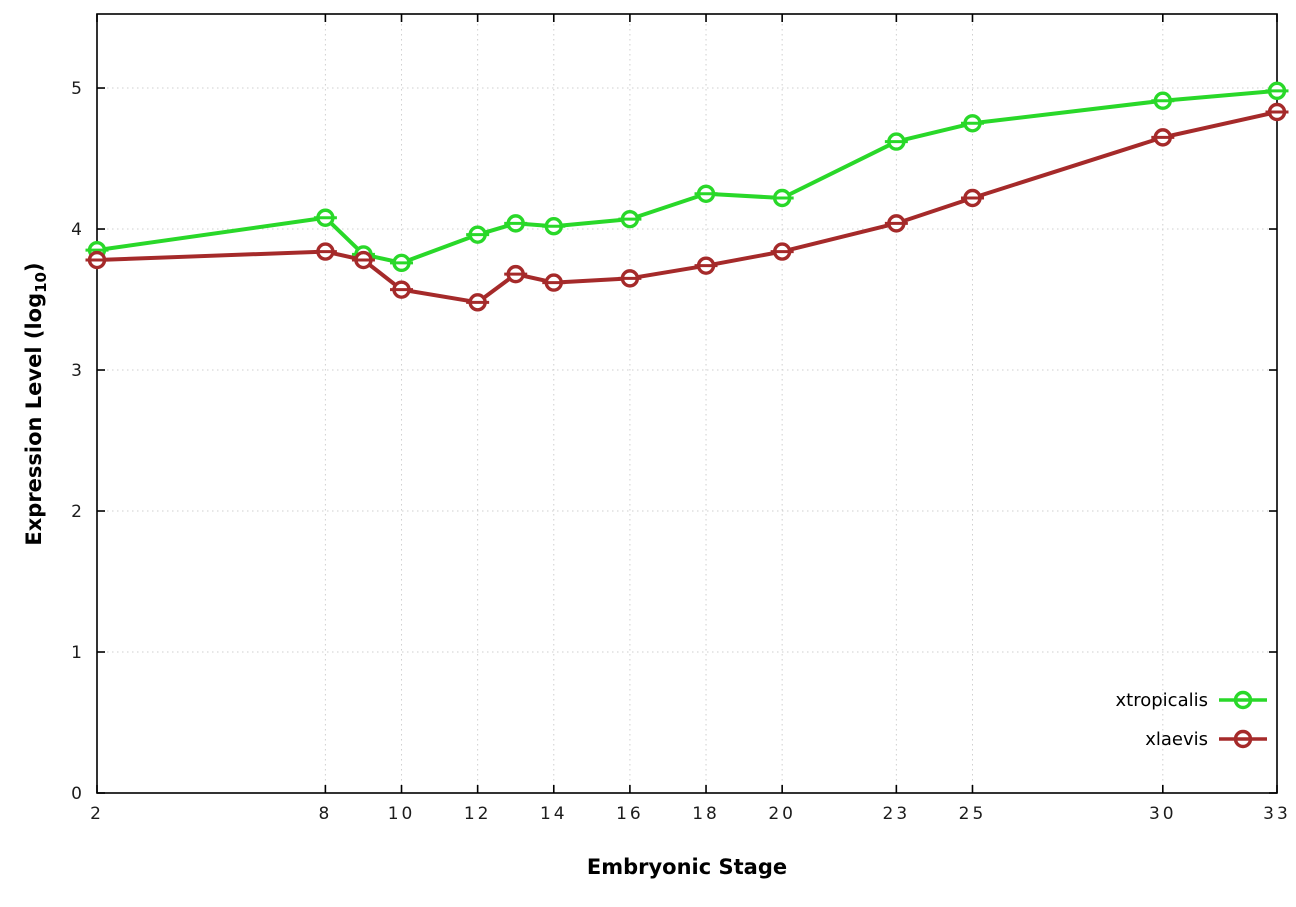 This screenshot has width=1296, height=907. What do you see at coordinates (78, 89) in the screenshot?
I see `y-tick-label: 5` at bounding box center [78, 89].